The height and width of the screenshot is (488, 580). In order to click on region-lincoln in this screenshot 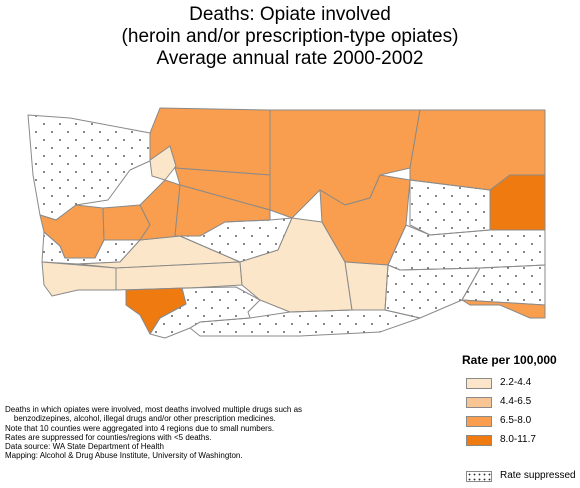, I will do `click(450, 207)`.